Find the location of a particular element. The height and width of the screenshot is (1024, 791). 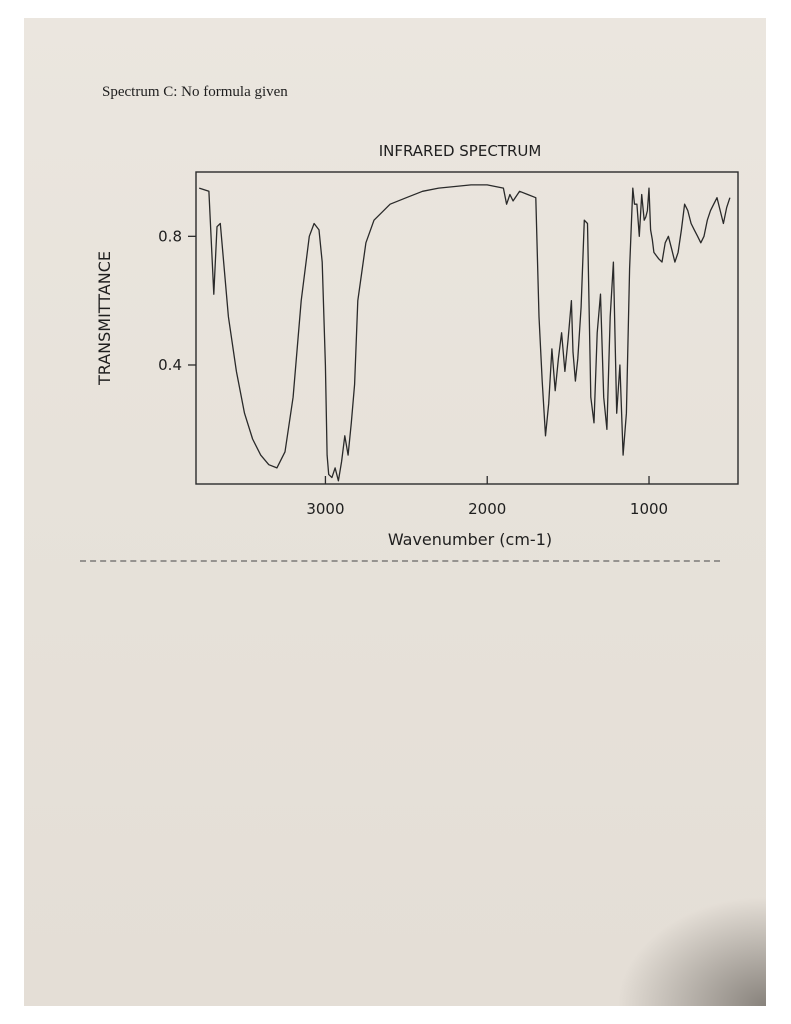

chart-title: INFRARED SPECTRUM is located at coordinates (460, 151).